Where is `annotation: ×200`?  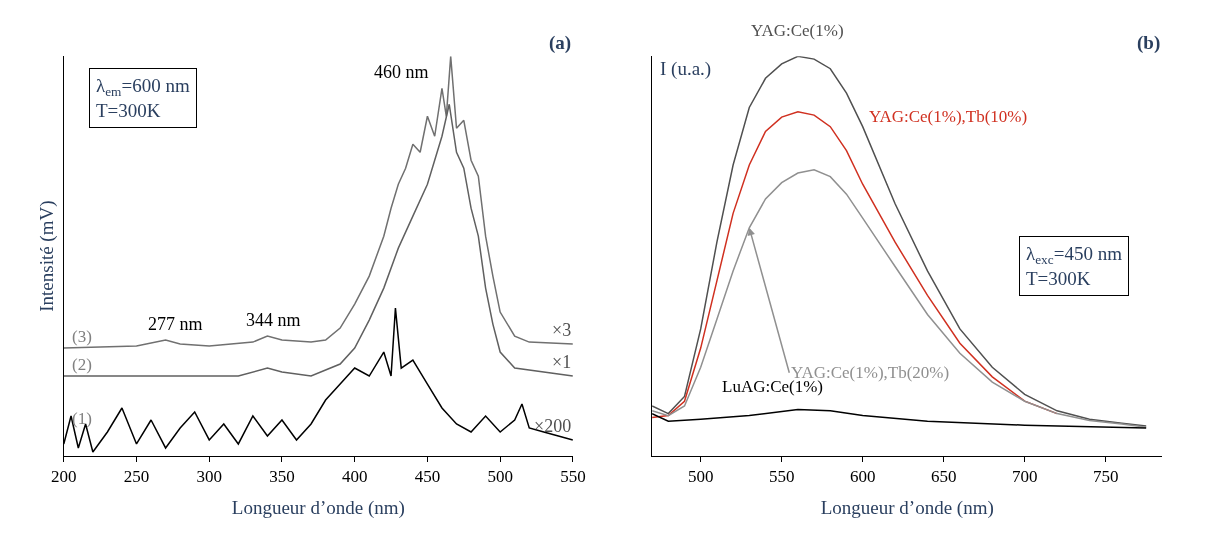
annotation: ×200 is located at coordinates (553, 426).